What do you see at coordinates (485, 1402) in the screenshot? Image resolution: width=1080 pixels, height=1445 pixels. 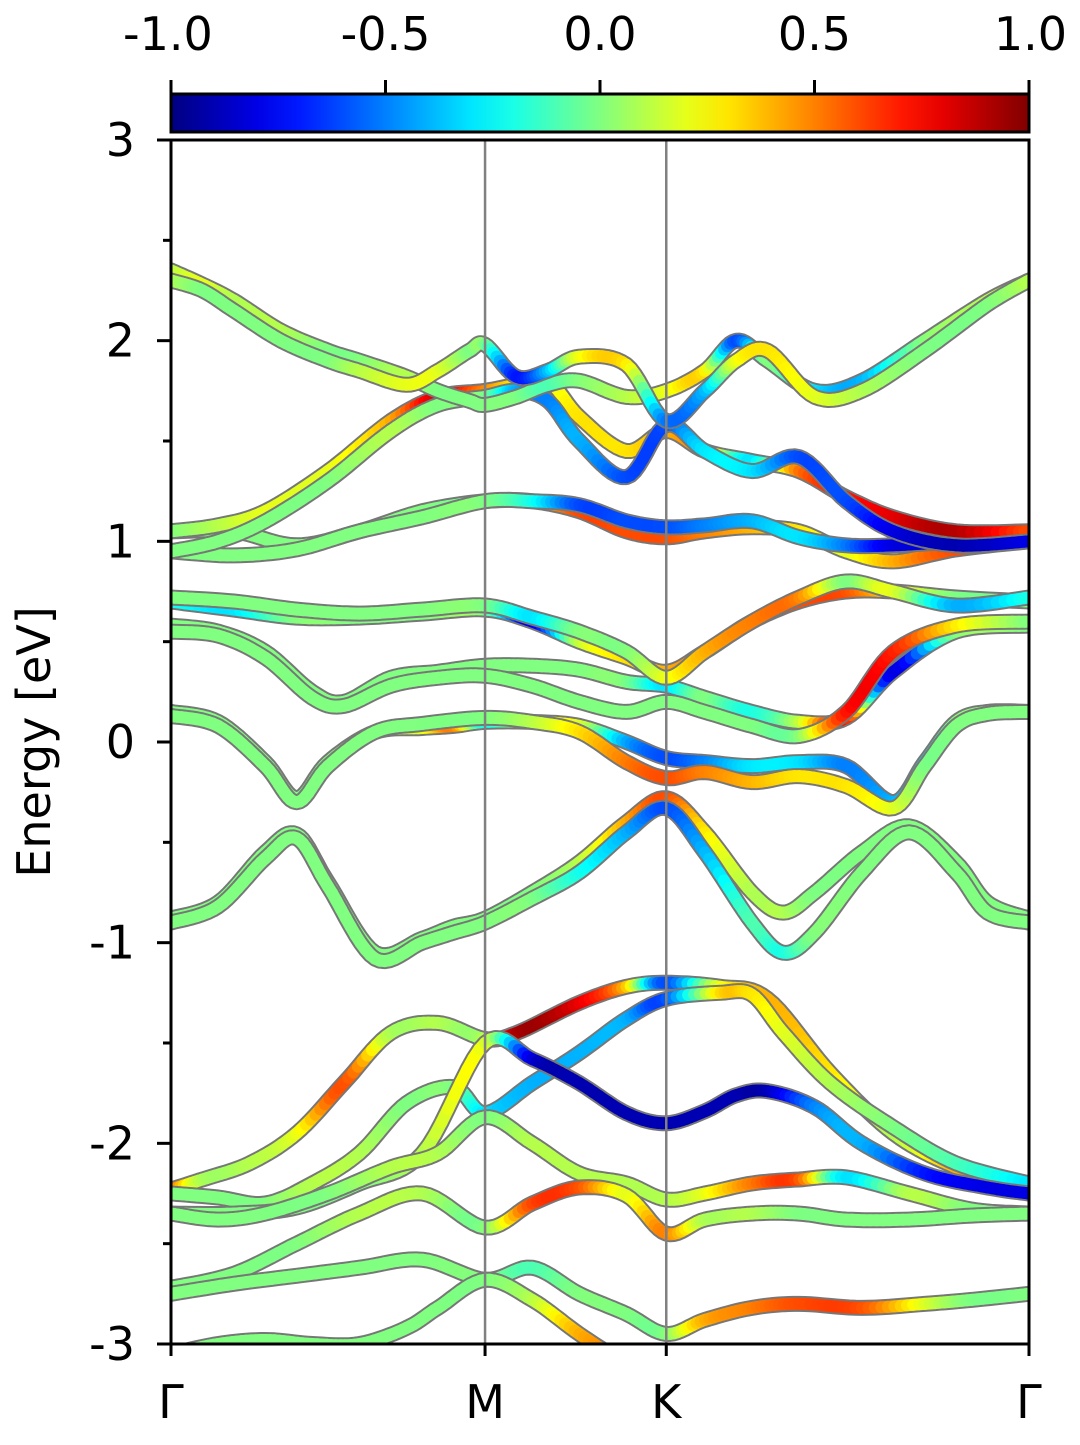 I see `x-tick-label: M` at bounding box center [485, 1402].